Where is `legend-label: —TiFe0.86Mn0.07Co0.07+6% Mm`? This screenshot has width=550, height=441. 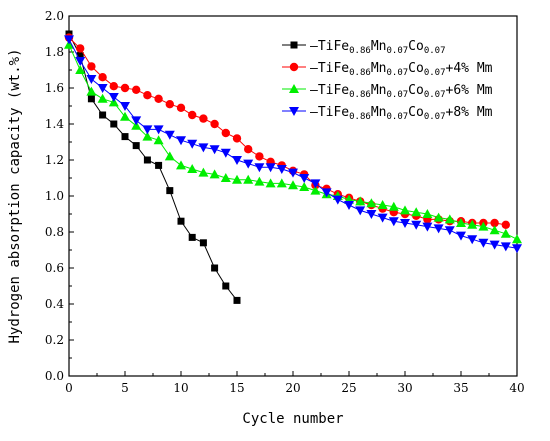
legend-label: —TiFe0.86Mn0.07Co0.07+6% Mm is located at coordinates (401, 91).